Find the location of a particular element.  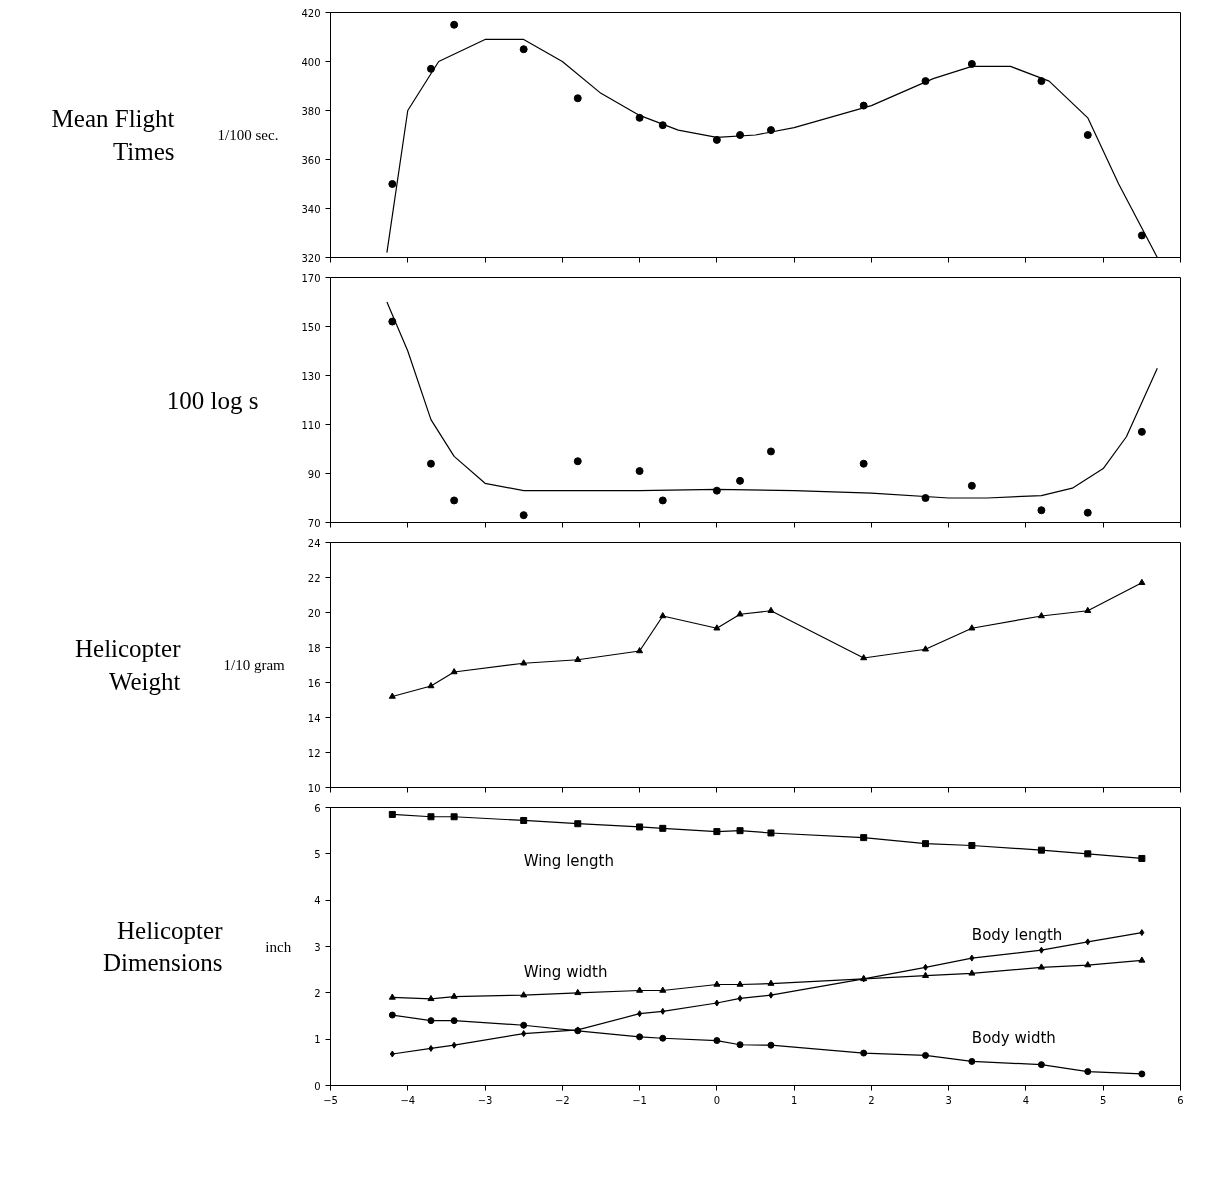

y-tick-label: 70 is located at coordinates (314, 523).